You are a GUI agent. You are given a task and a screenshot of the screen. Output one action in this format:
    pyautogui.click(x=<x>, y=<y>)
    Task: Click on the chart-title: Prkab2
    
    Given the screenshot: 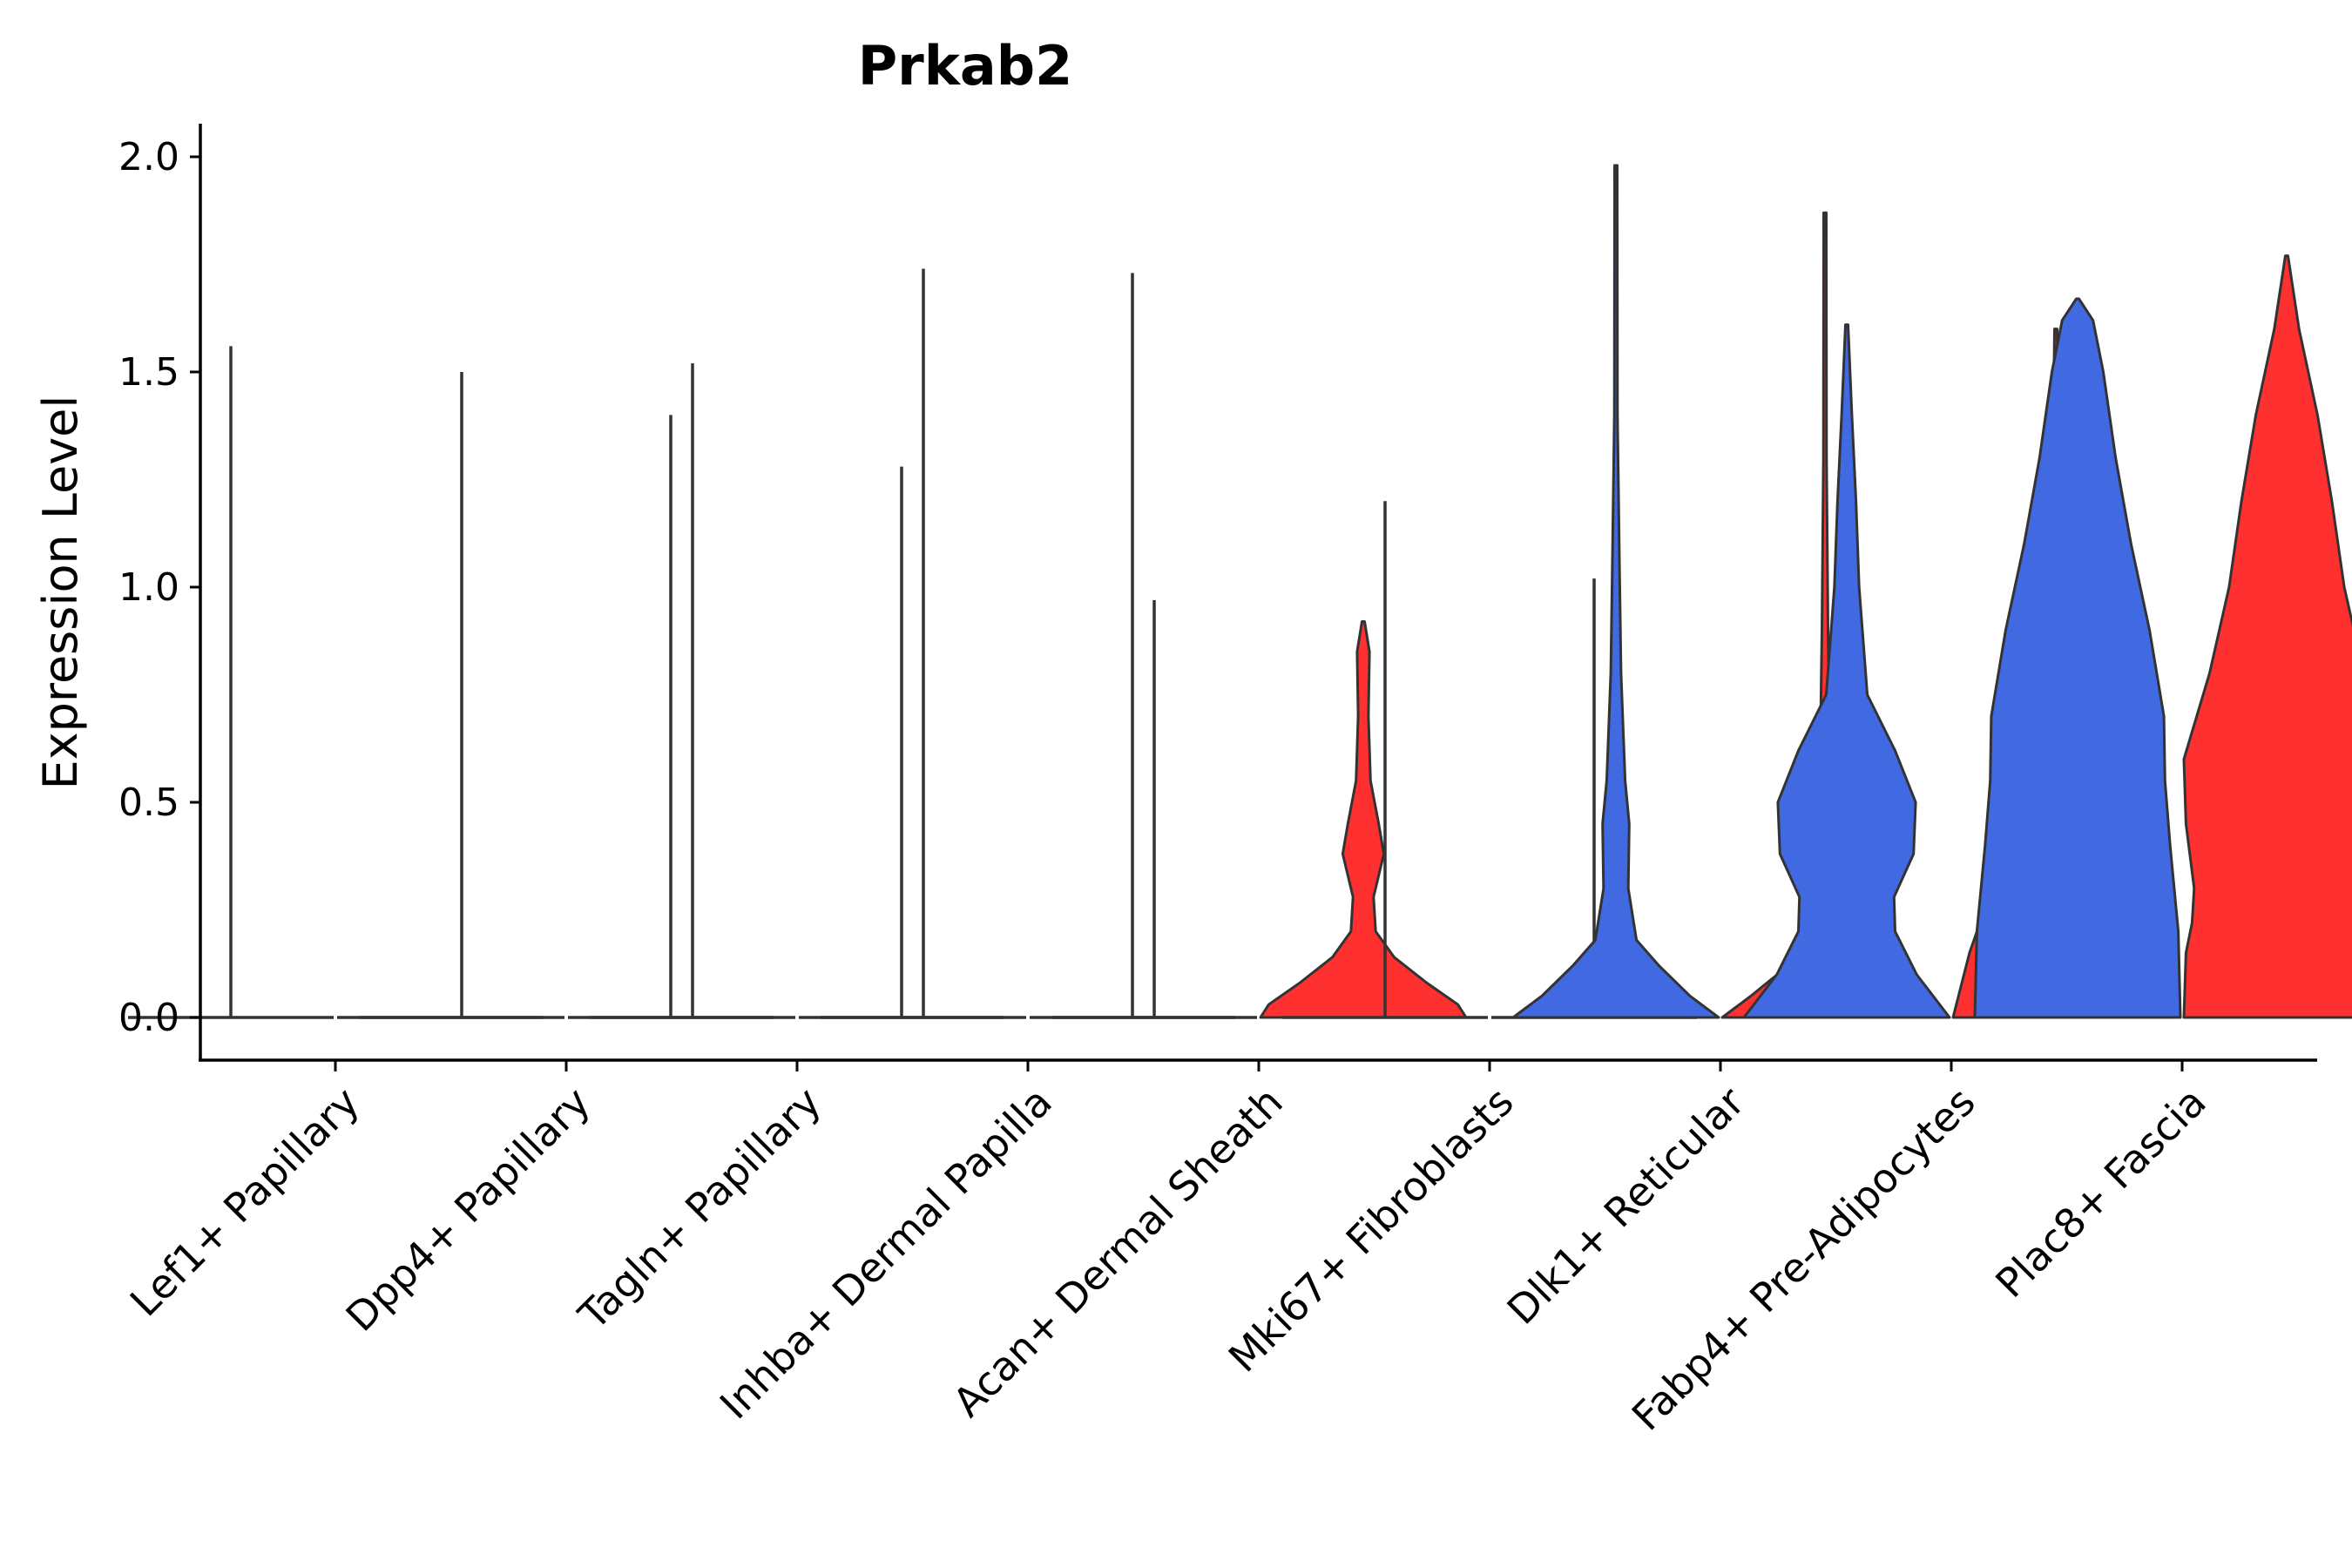 What is the action you would take?
    pyautogui.click(x=965, y=66)
    